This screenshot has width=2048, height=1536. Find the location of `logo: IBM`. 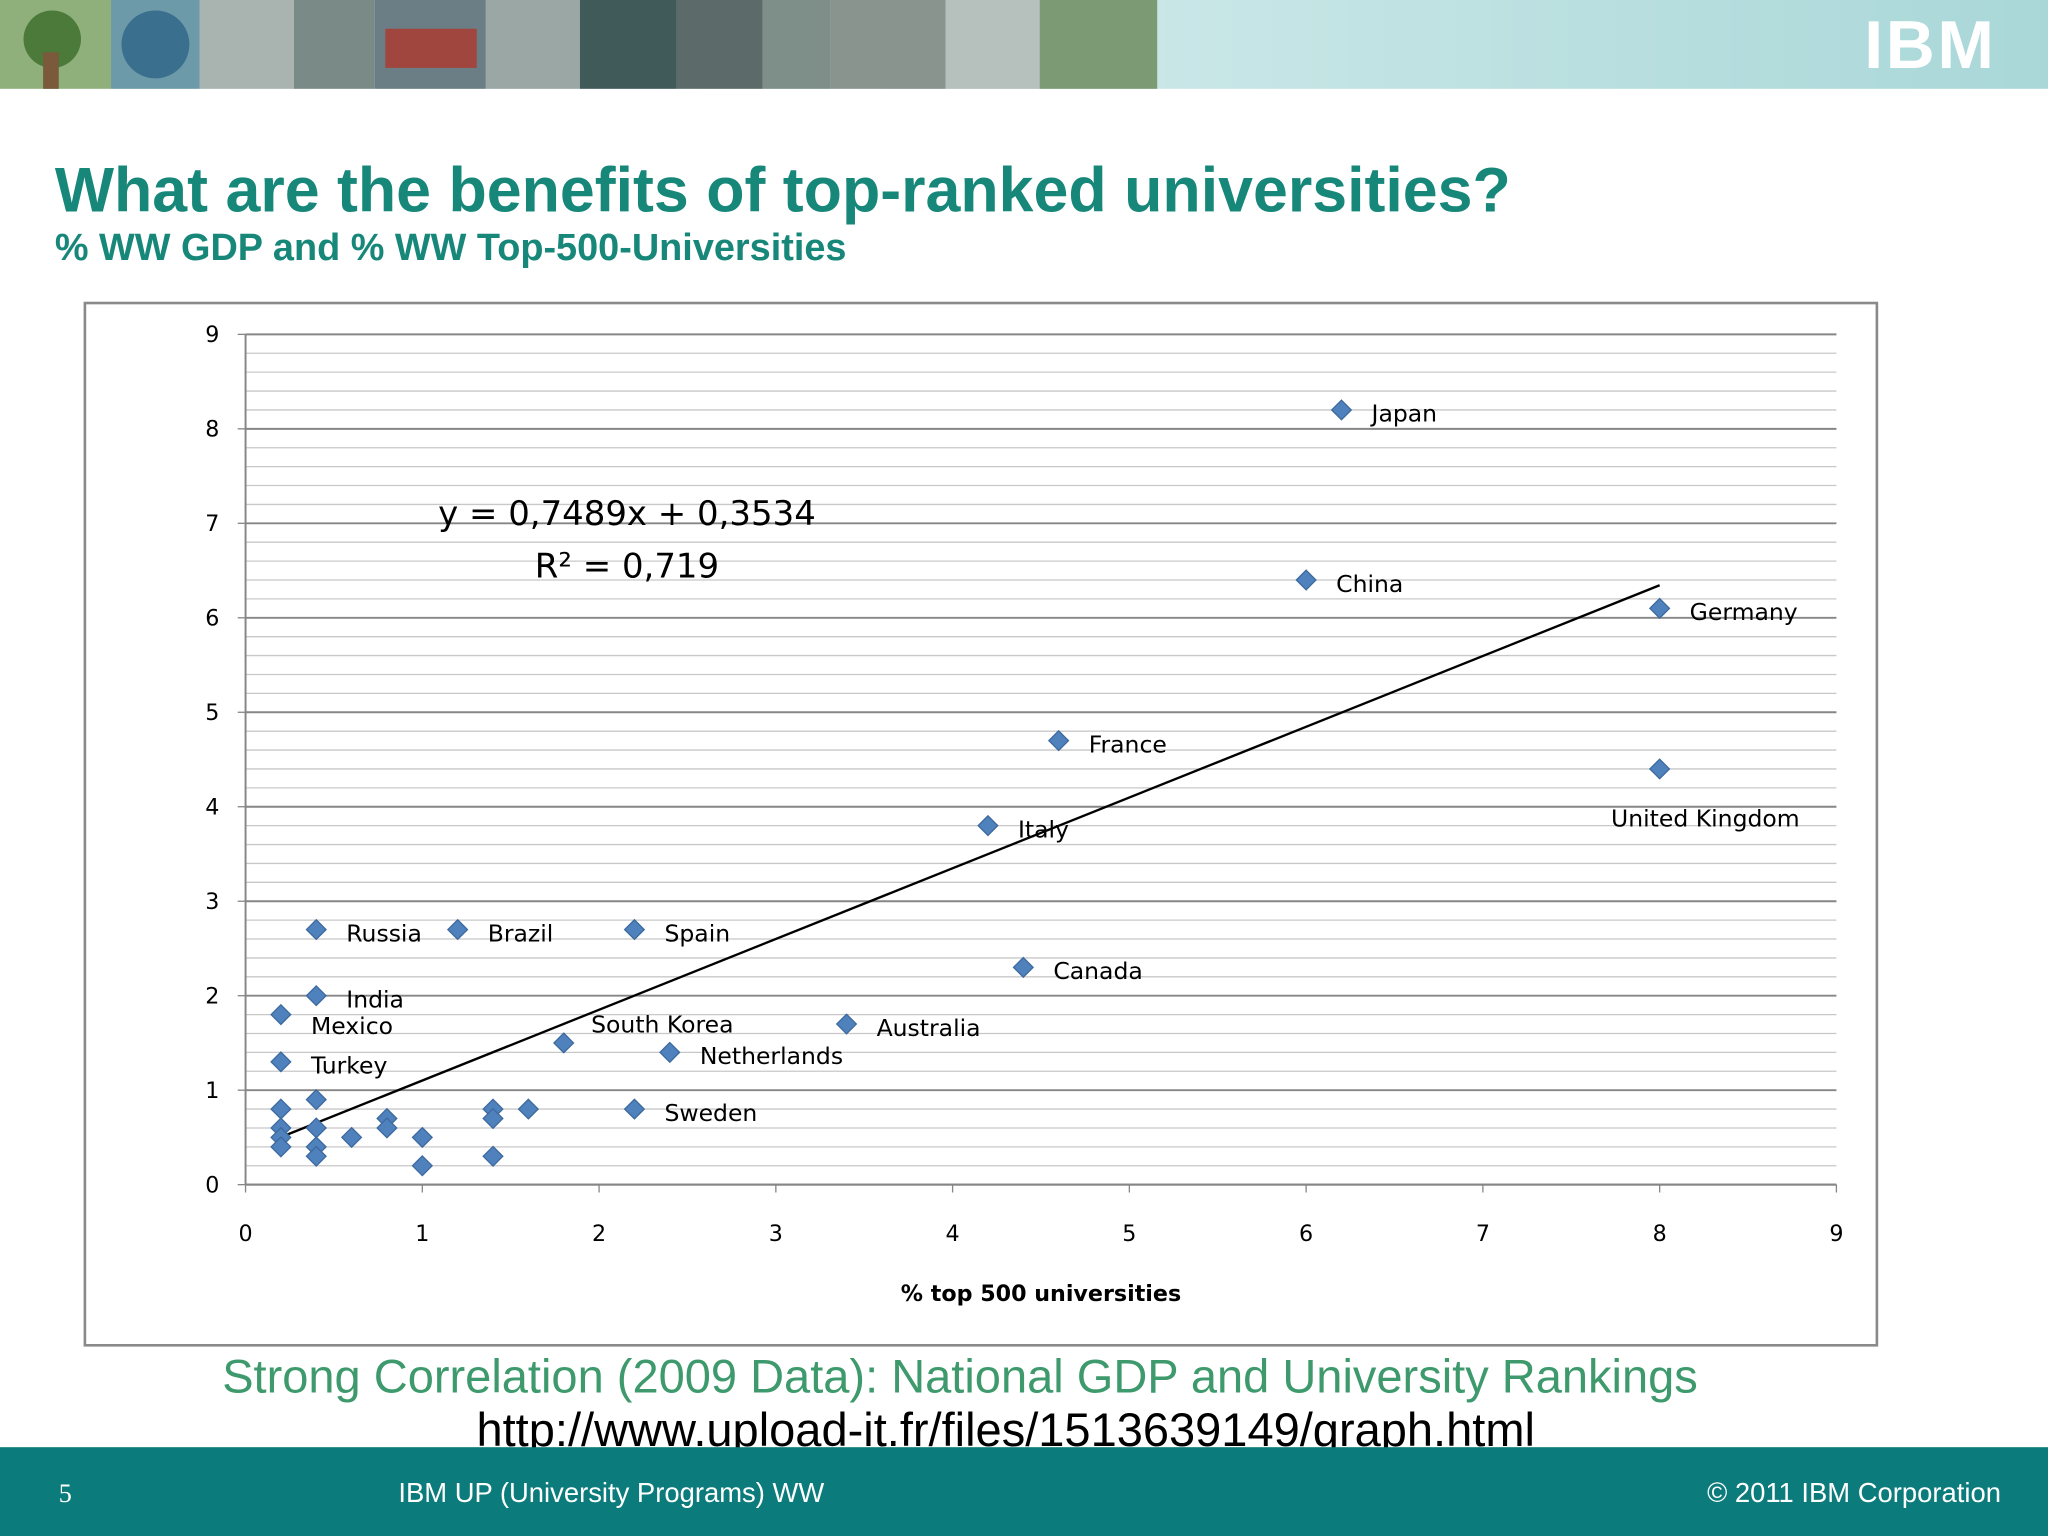

logo: IBM is located at coordinates (1930, 45).